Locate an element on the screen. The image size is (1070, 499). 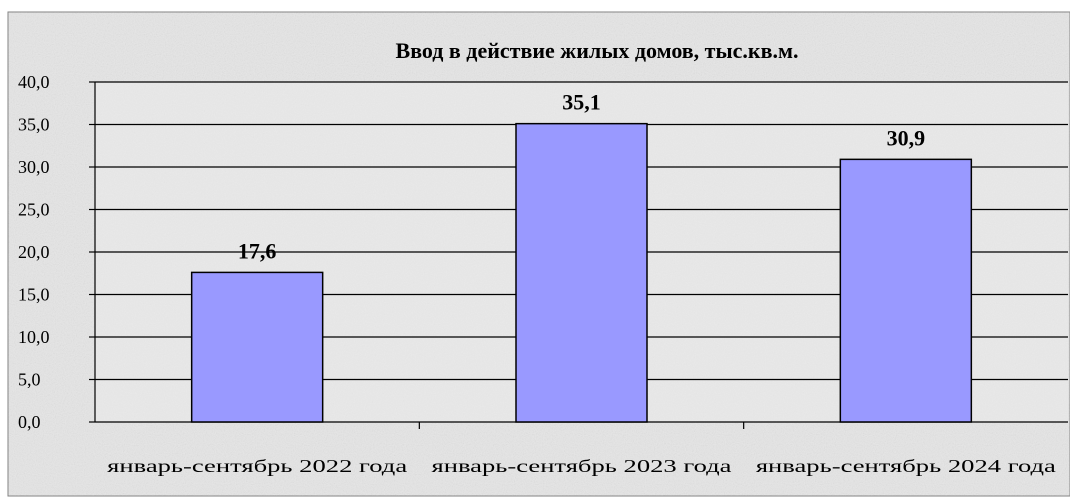
y-tick-label: 20,0 is located at coordinates (34, 252).